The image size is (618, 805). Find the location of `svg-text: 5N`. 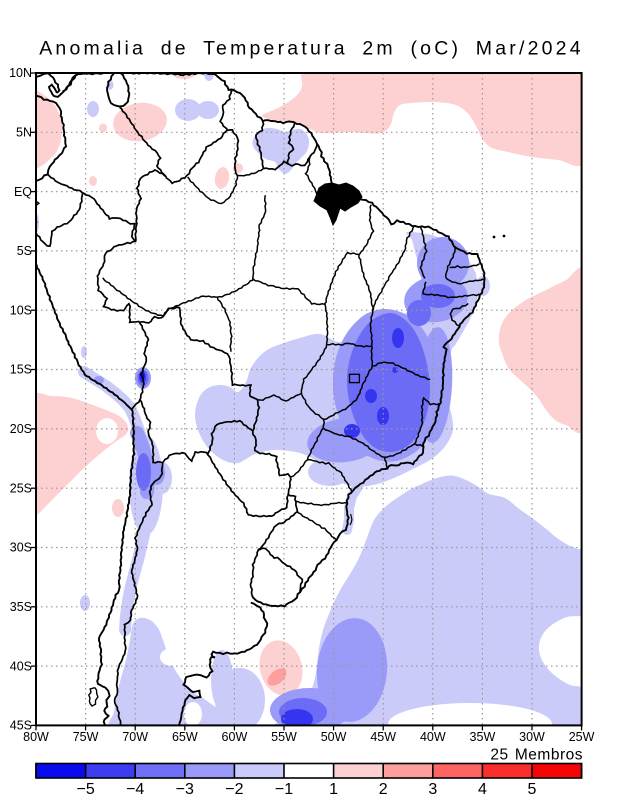

svg-text: 5N is located at coordinates (24, 133).